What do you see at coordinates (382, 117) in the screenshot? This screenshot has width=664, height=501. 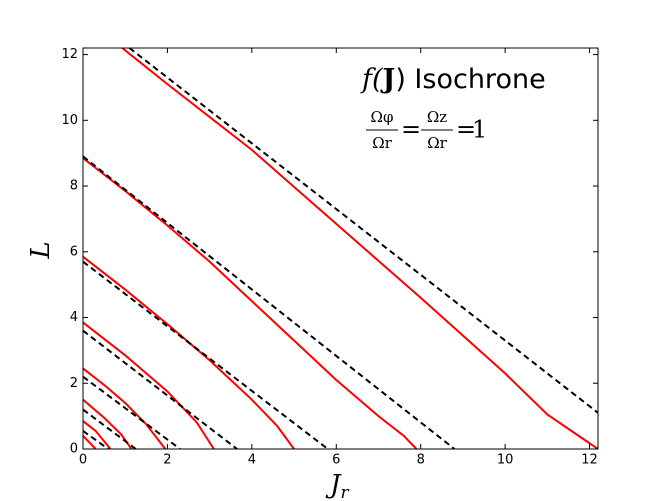 I see `fraction-num: Ωφ` at bounding box center [382, 117].